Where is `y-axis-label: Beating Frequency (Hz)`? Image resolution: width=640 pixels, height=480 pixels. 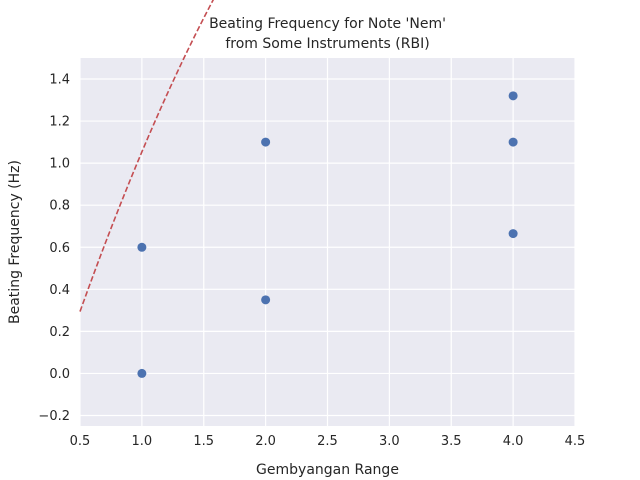 y-axis-label: Beating Frequency (Hz) is located at coordinates (15, 242).